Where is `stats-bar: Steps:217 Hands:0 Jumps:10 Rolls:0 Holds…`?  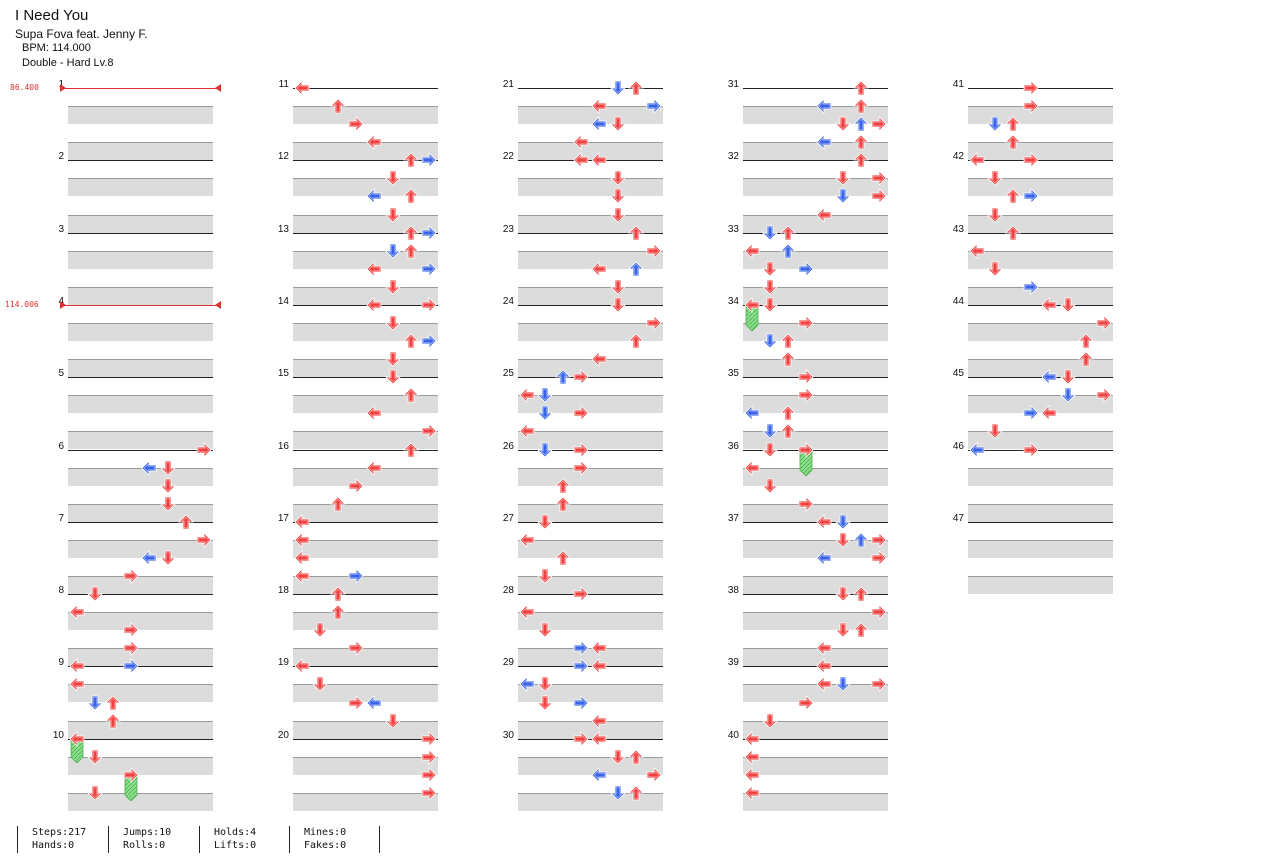 stats-bar: Steps:217 Hands:0 Jumps:10 Rolls:0 Holds… is located at coordinates (207, 840).